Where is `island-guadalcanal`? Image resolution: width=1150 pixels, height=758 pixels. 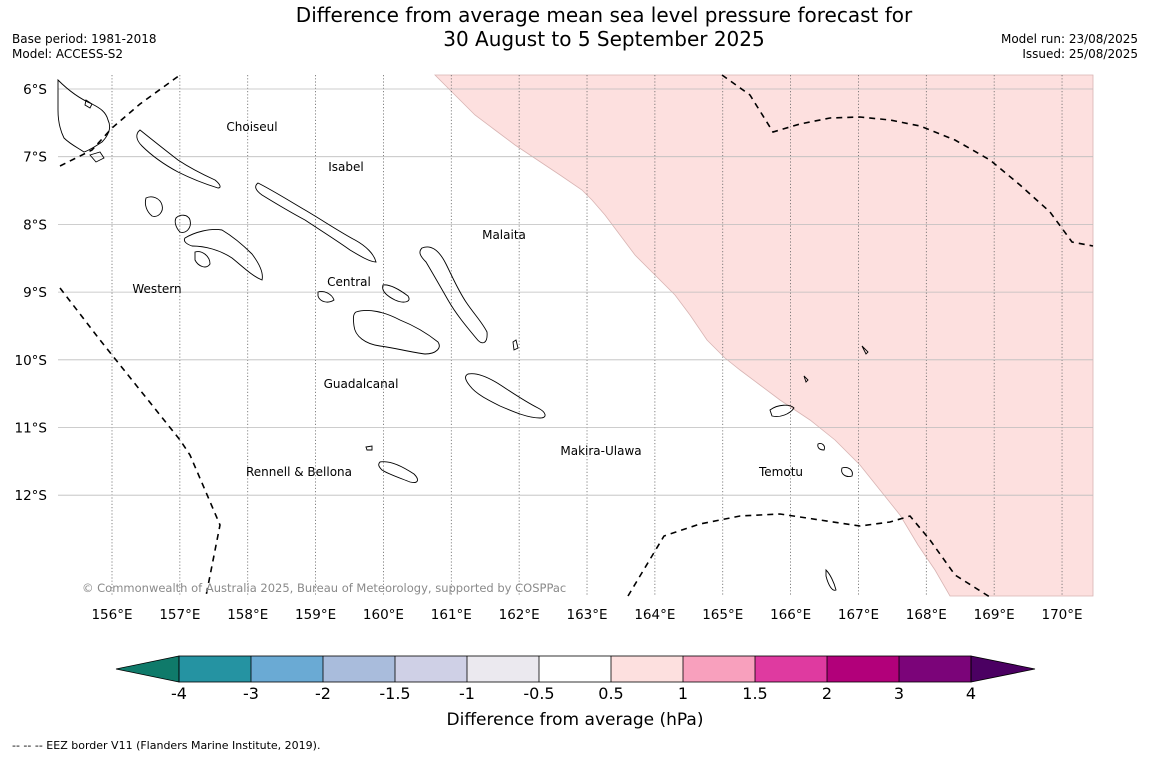
island-guadalcanal is located at coordinates (396, 332).